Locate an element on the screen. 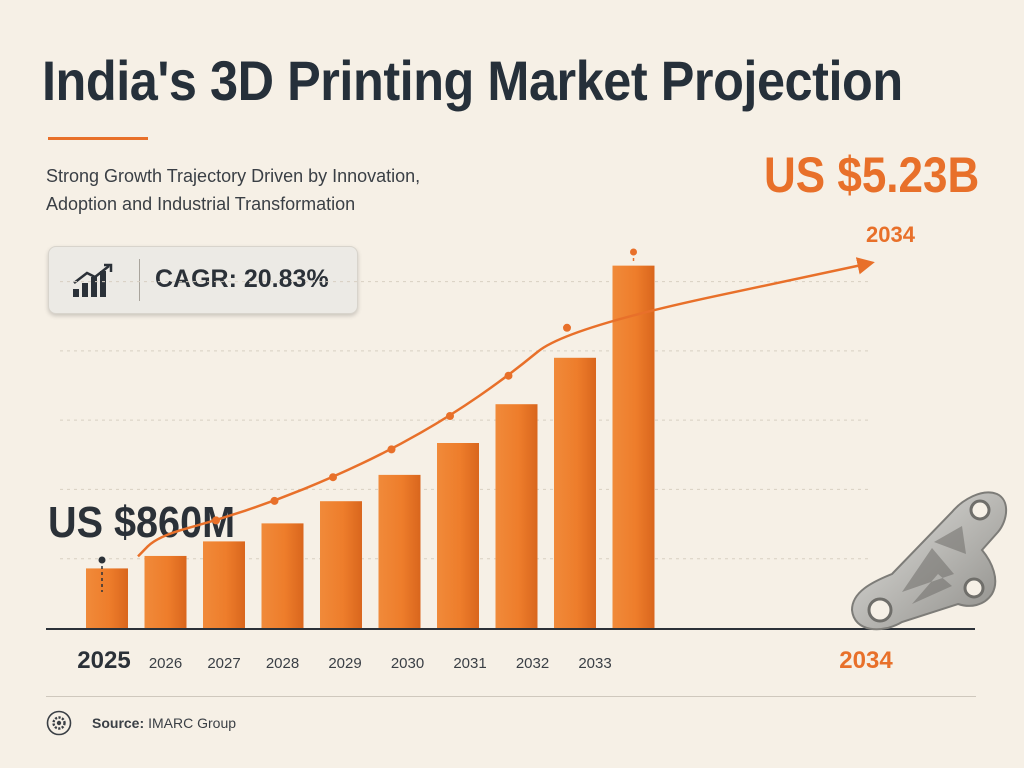  3d-printed-part-image is located at coordinates (929, 561).